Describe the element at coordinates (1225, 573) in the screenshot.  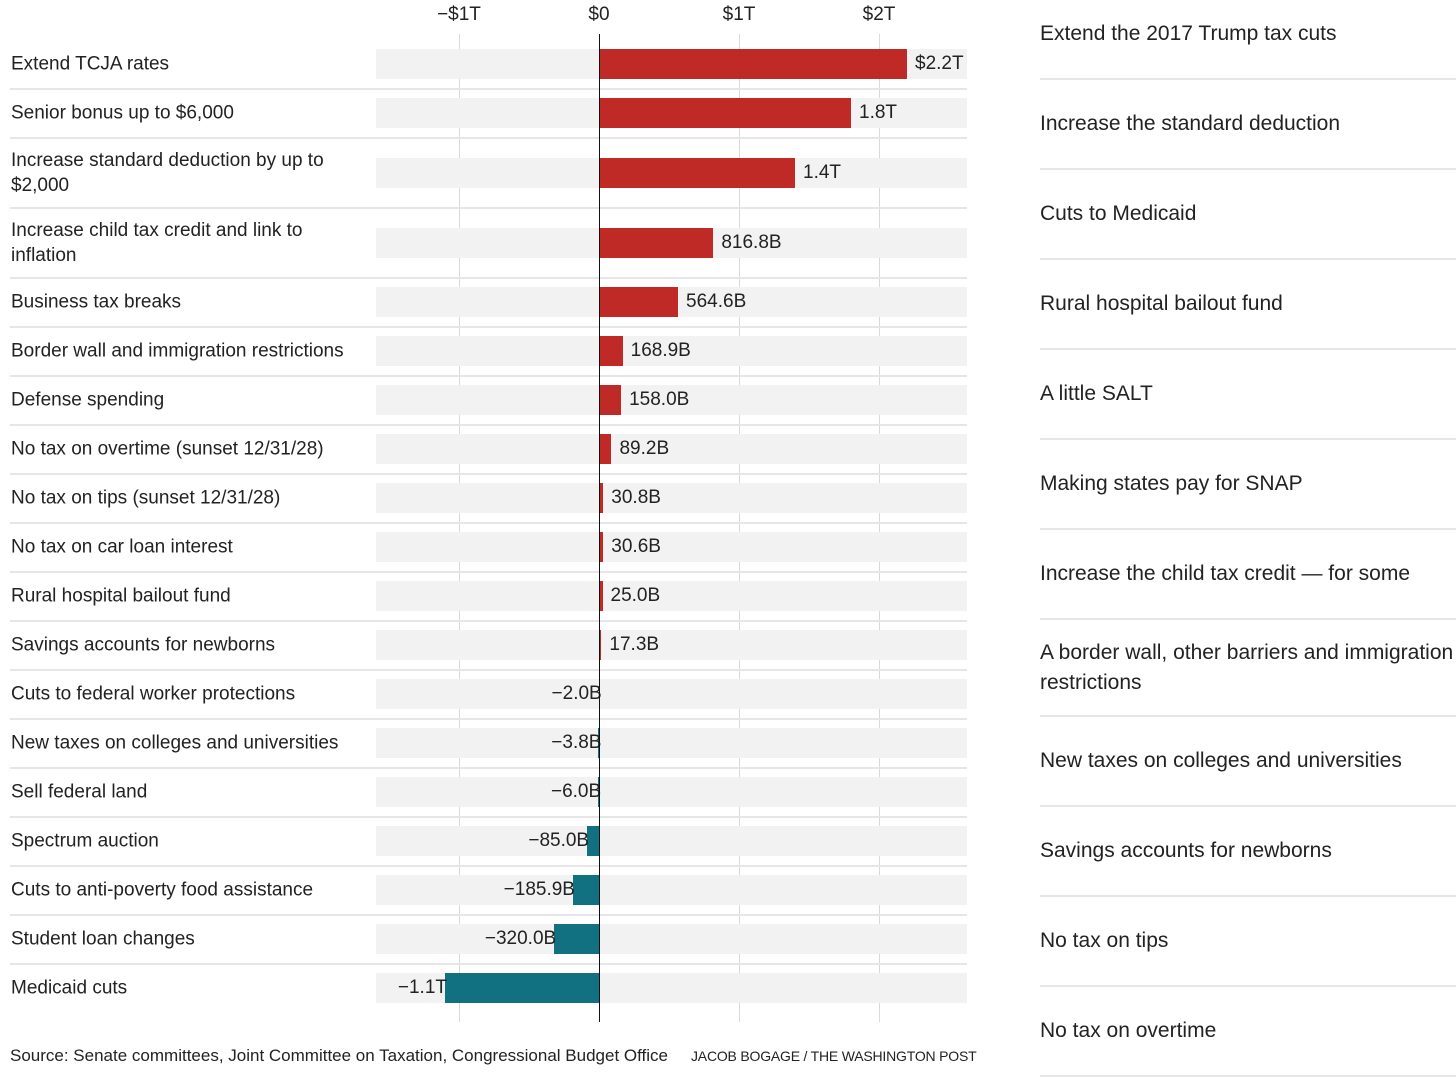
I see `section-link-label: Increase the child tax credit — for some` at that location.